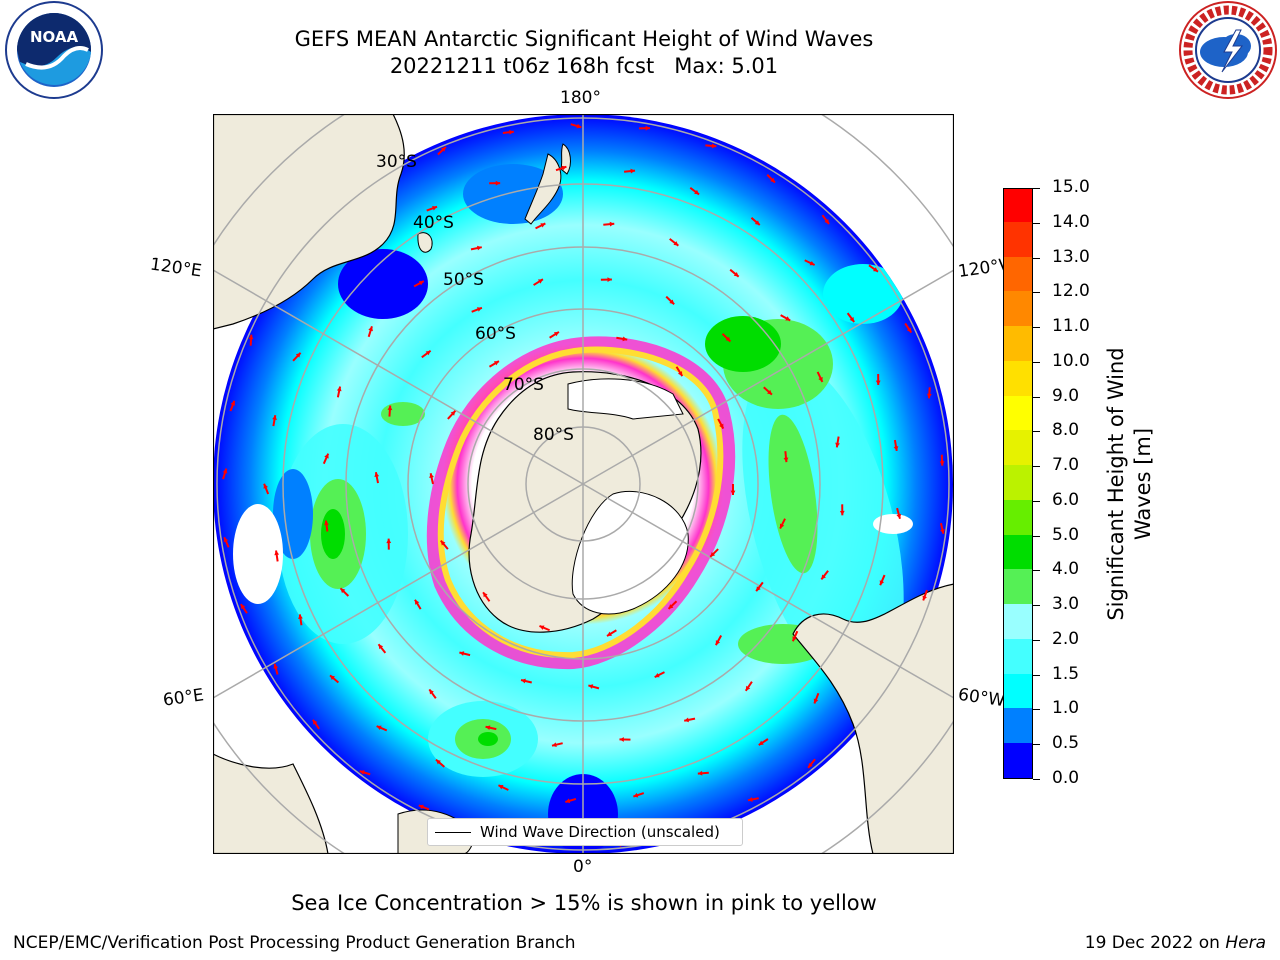 This screenshot has width=1280, height=960. Describe the element at coordinates (581, 503) in the screenshot. I see `sea-ice-edge` at that location.